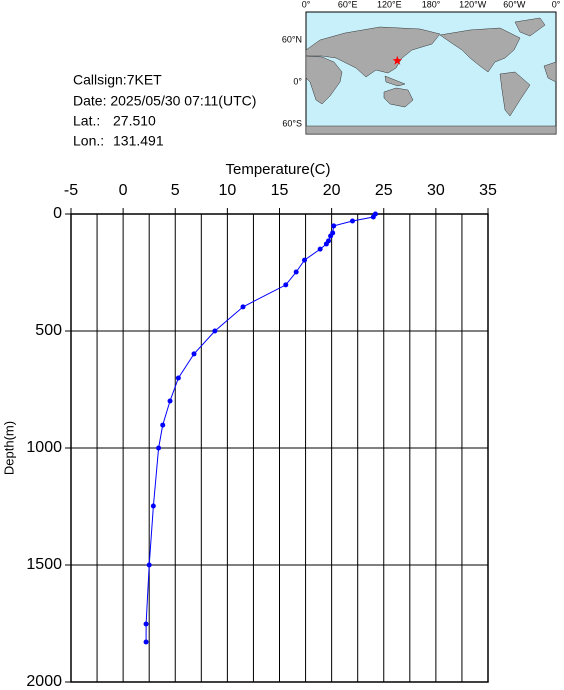  What do you see at coordinates (488, 190) in the screenshot?
I see `x-tick-label: 35` at bounding box center [488, 190].